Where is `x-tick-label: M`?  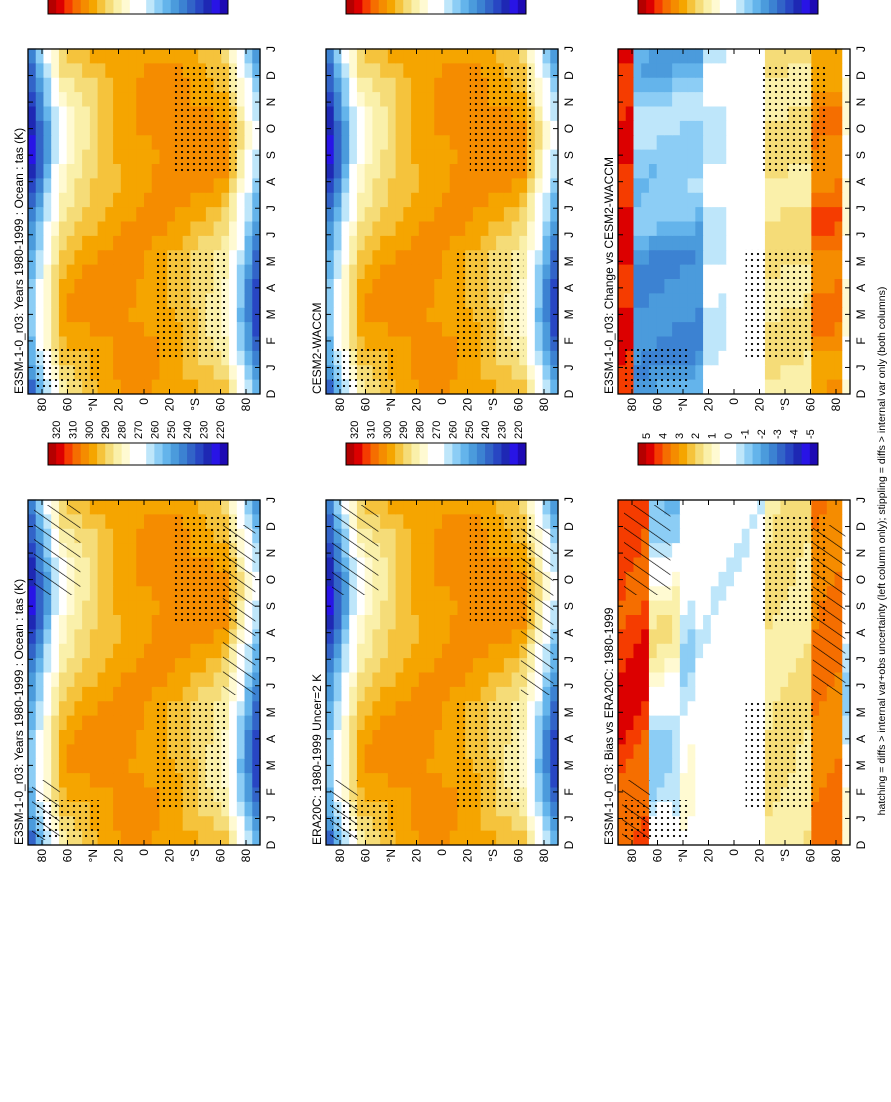
x-tick-label: M is located at coordinates (861, 712).